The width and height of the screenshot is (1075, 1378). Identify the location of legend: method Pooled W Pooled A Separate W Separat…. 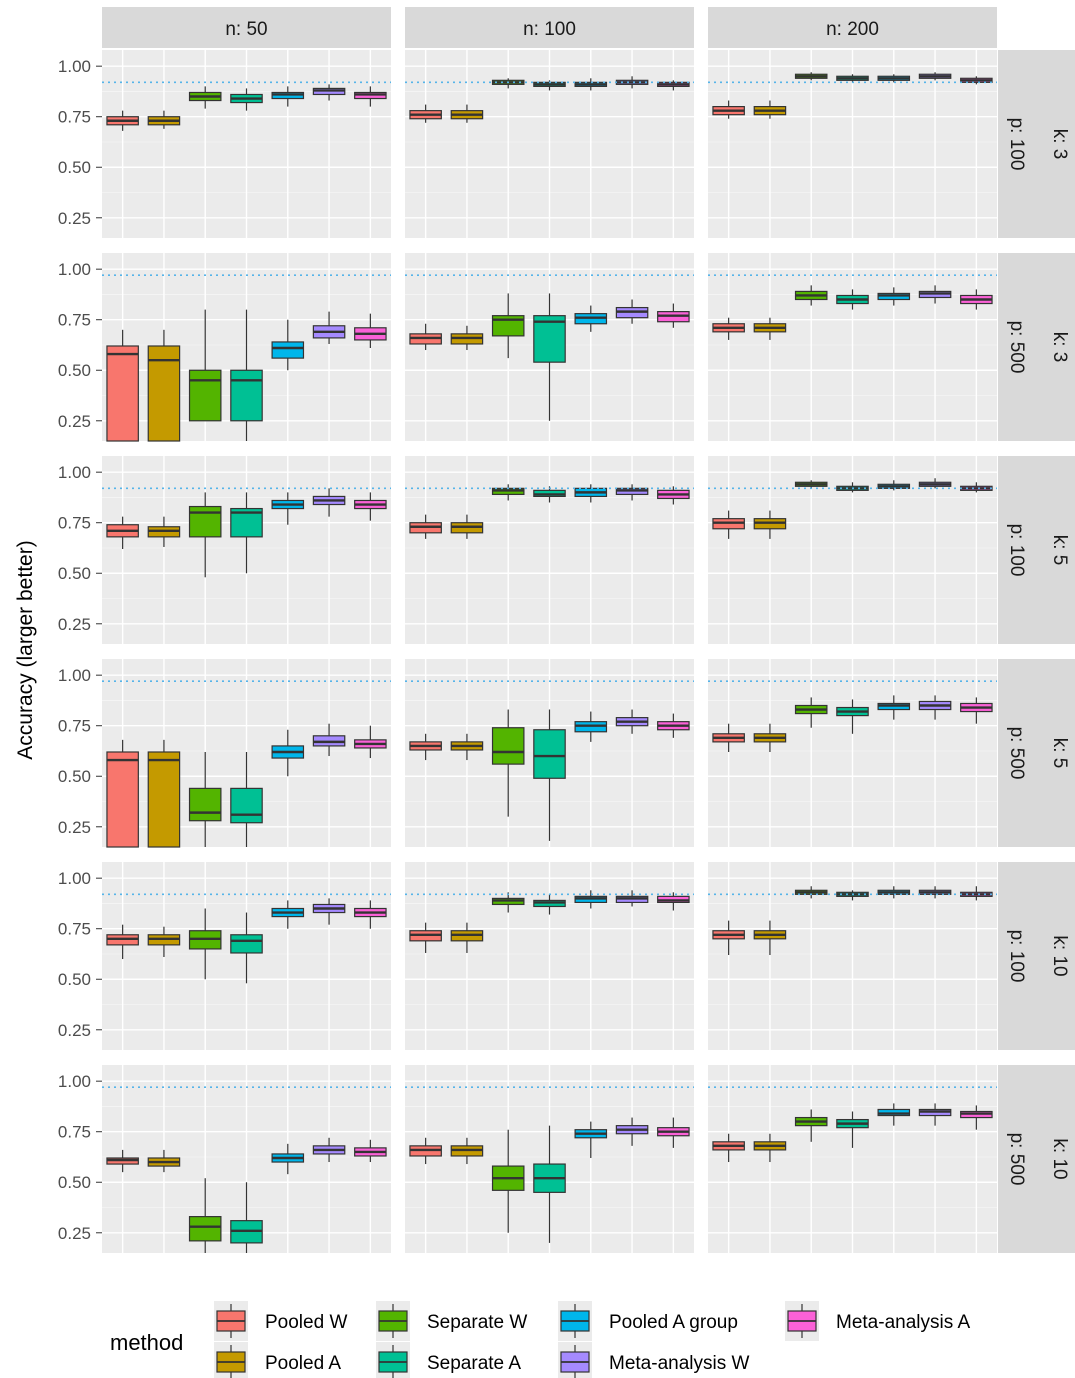
(540, 1339).